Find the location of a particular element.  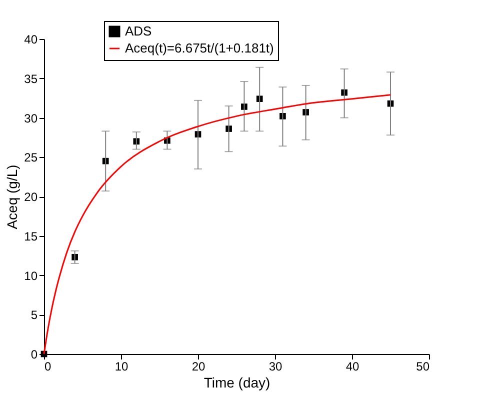

x-tick-label: 30 is located at coordinates (275, 367).